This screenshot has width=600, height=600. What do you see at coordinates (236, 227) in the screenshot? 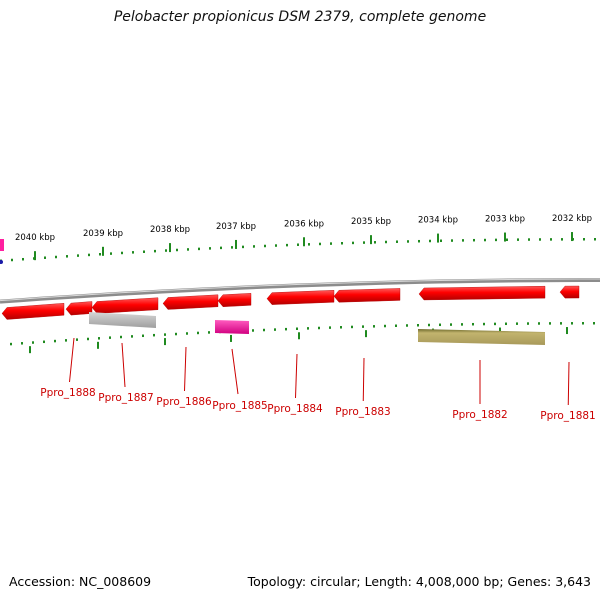
I see `scale-label: 2037 kbp` at bounding box center [236, 227].